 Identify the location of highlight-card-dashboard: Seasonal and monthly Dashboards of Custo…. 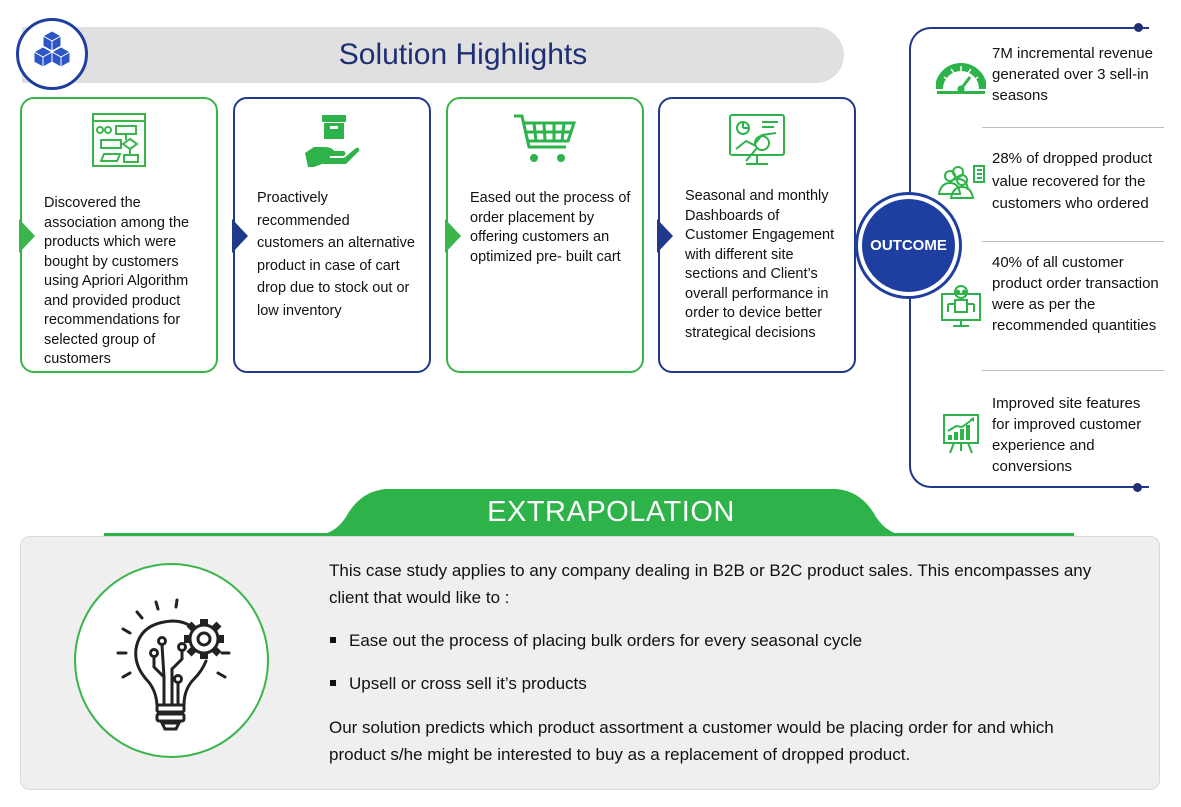
(756, 235).